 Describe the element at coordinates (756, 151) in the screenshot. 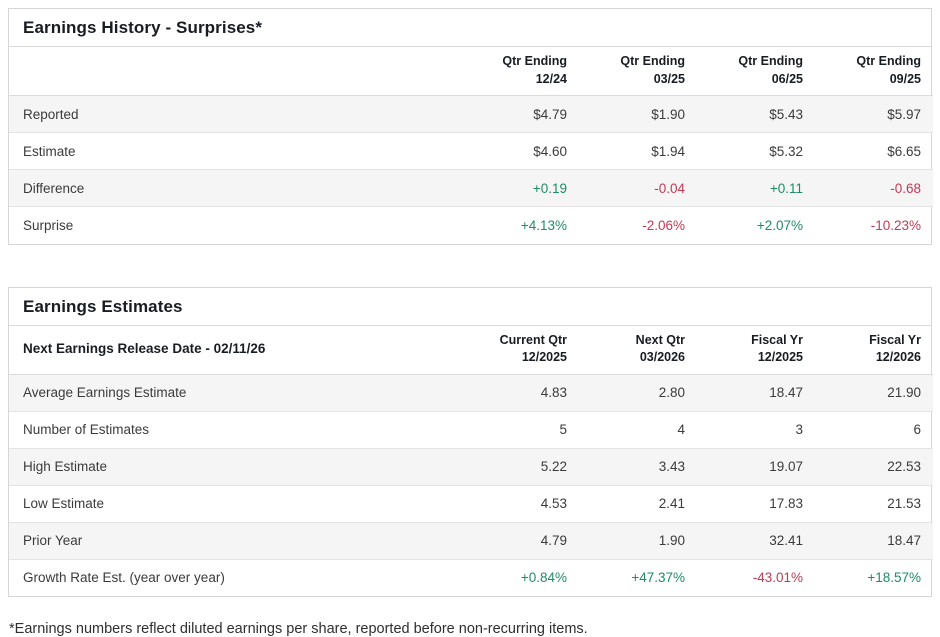

I see `value-cell: $5.32` at that location.